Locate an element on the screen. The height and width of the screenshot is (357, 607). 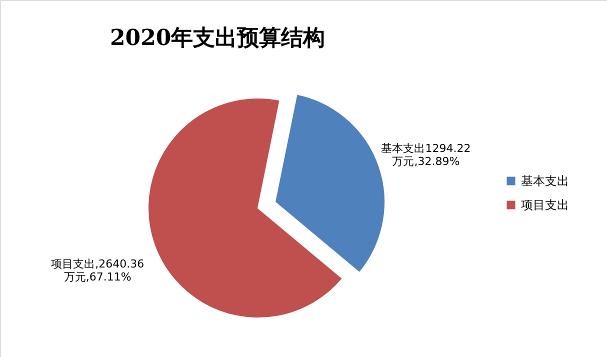
data-label: 基本支出1294.22 万元,32.89% is located at coordinates (426, 155).